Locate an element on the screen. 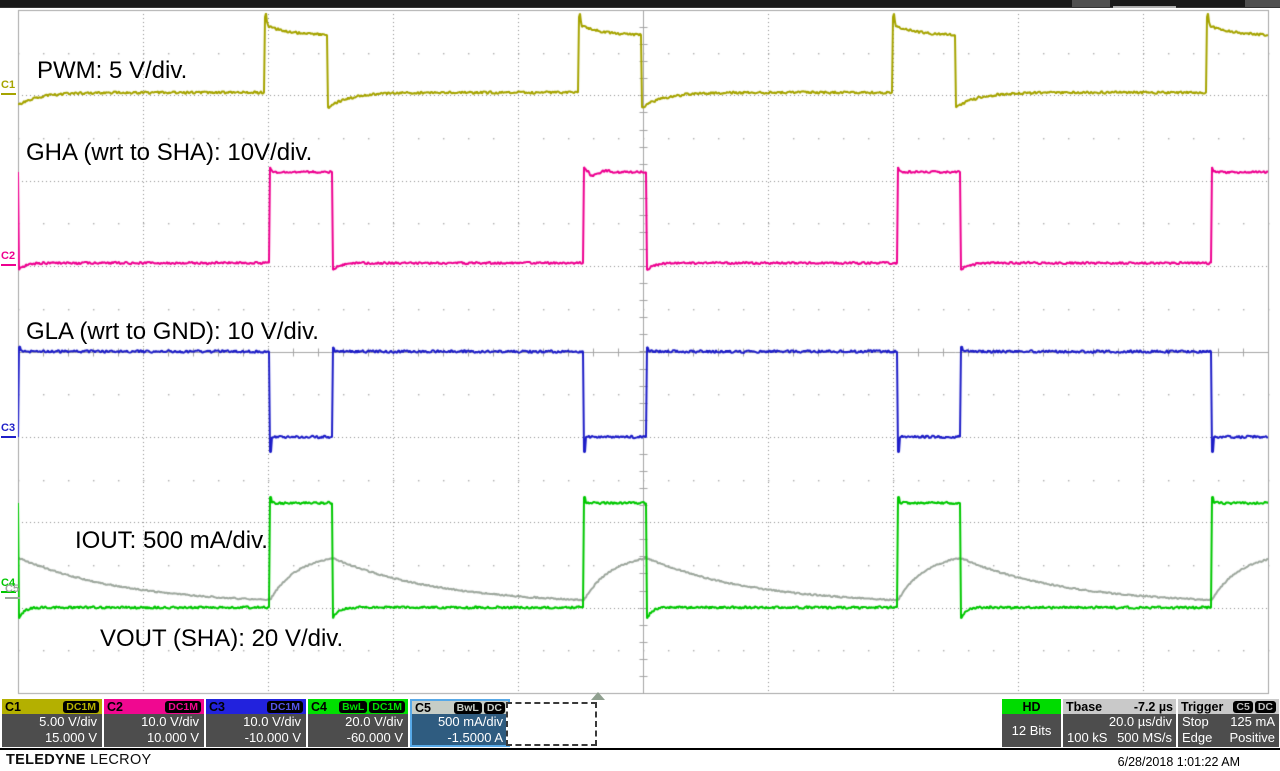 The height and width of the screenshot is (771, 1280). brand-teledyne: TELEDYNE is located at coordinates (46, 760).